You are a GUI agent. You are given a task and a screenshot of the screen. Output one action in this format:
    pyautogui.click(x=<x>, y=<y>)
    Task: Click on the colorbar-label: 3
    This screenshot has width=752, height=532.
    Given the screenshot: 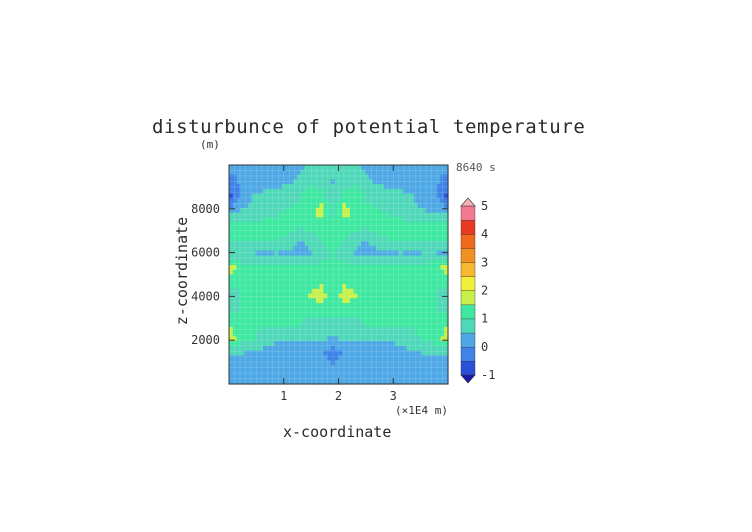 What is the action you would take?
    pyautogui.click(x=484, y=262)
    